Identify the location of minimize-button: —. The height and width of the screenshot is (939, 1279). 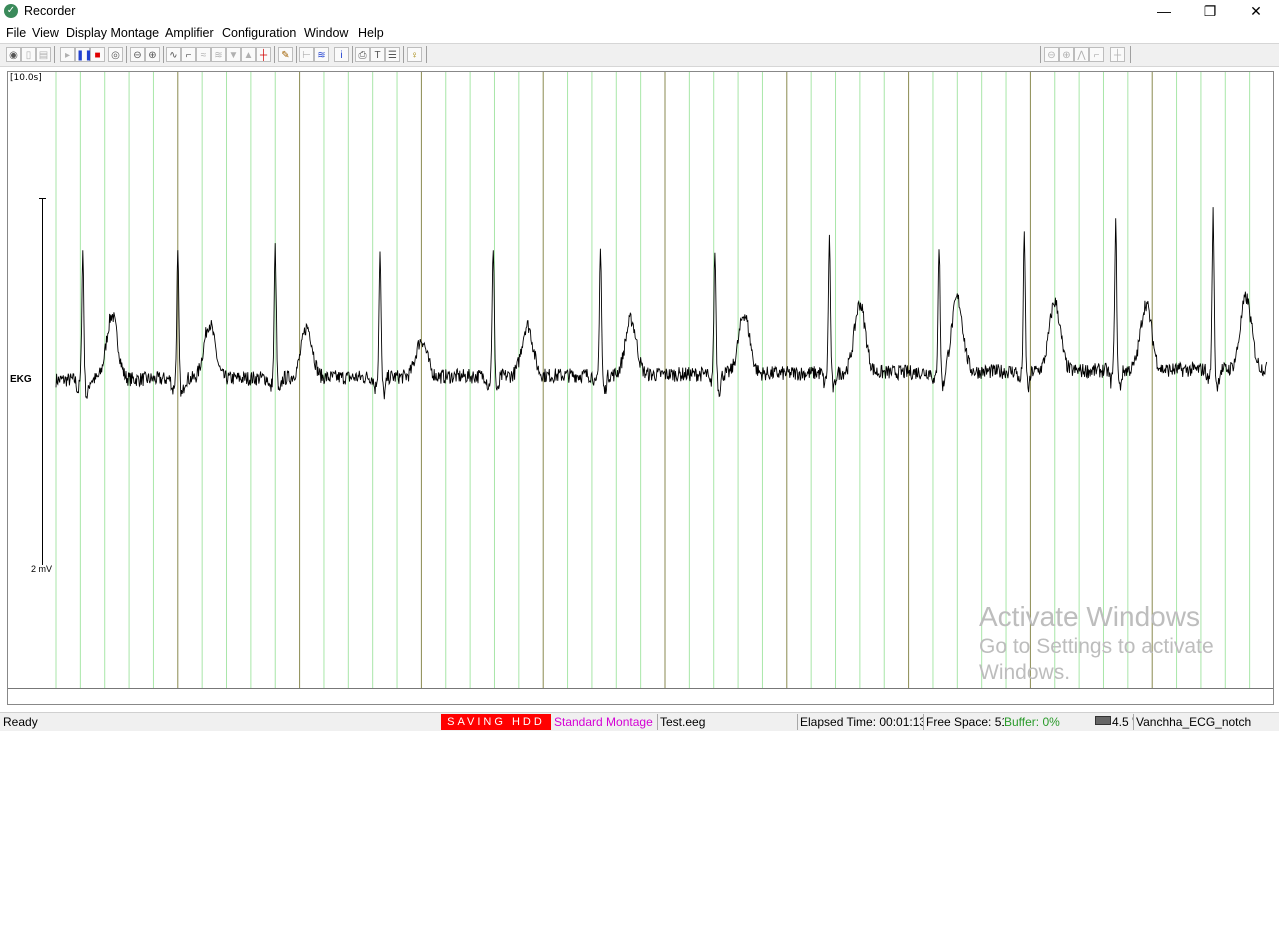
(1164, 11).